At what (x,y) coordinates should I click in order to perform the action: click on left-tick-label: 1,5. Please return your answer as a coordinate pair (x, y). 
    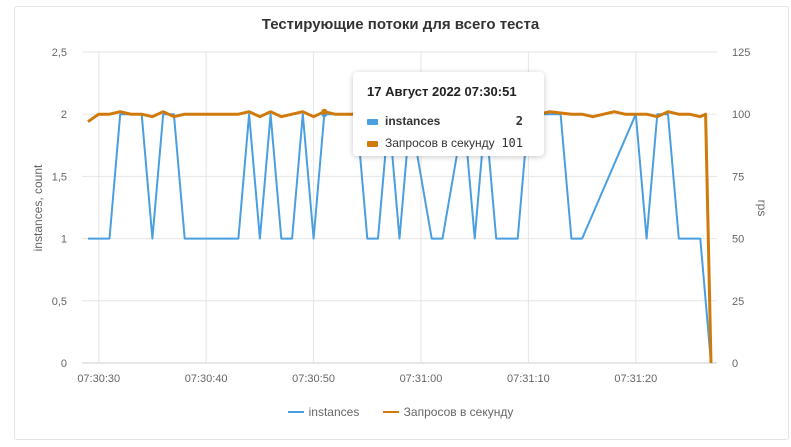
    Looking at the image, I should click on (59, 177).